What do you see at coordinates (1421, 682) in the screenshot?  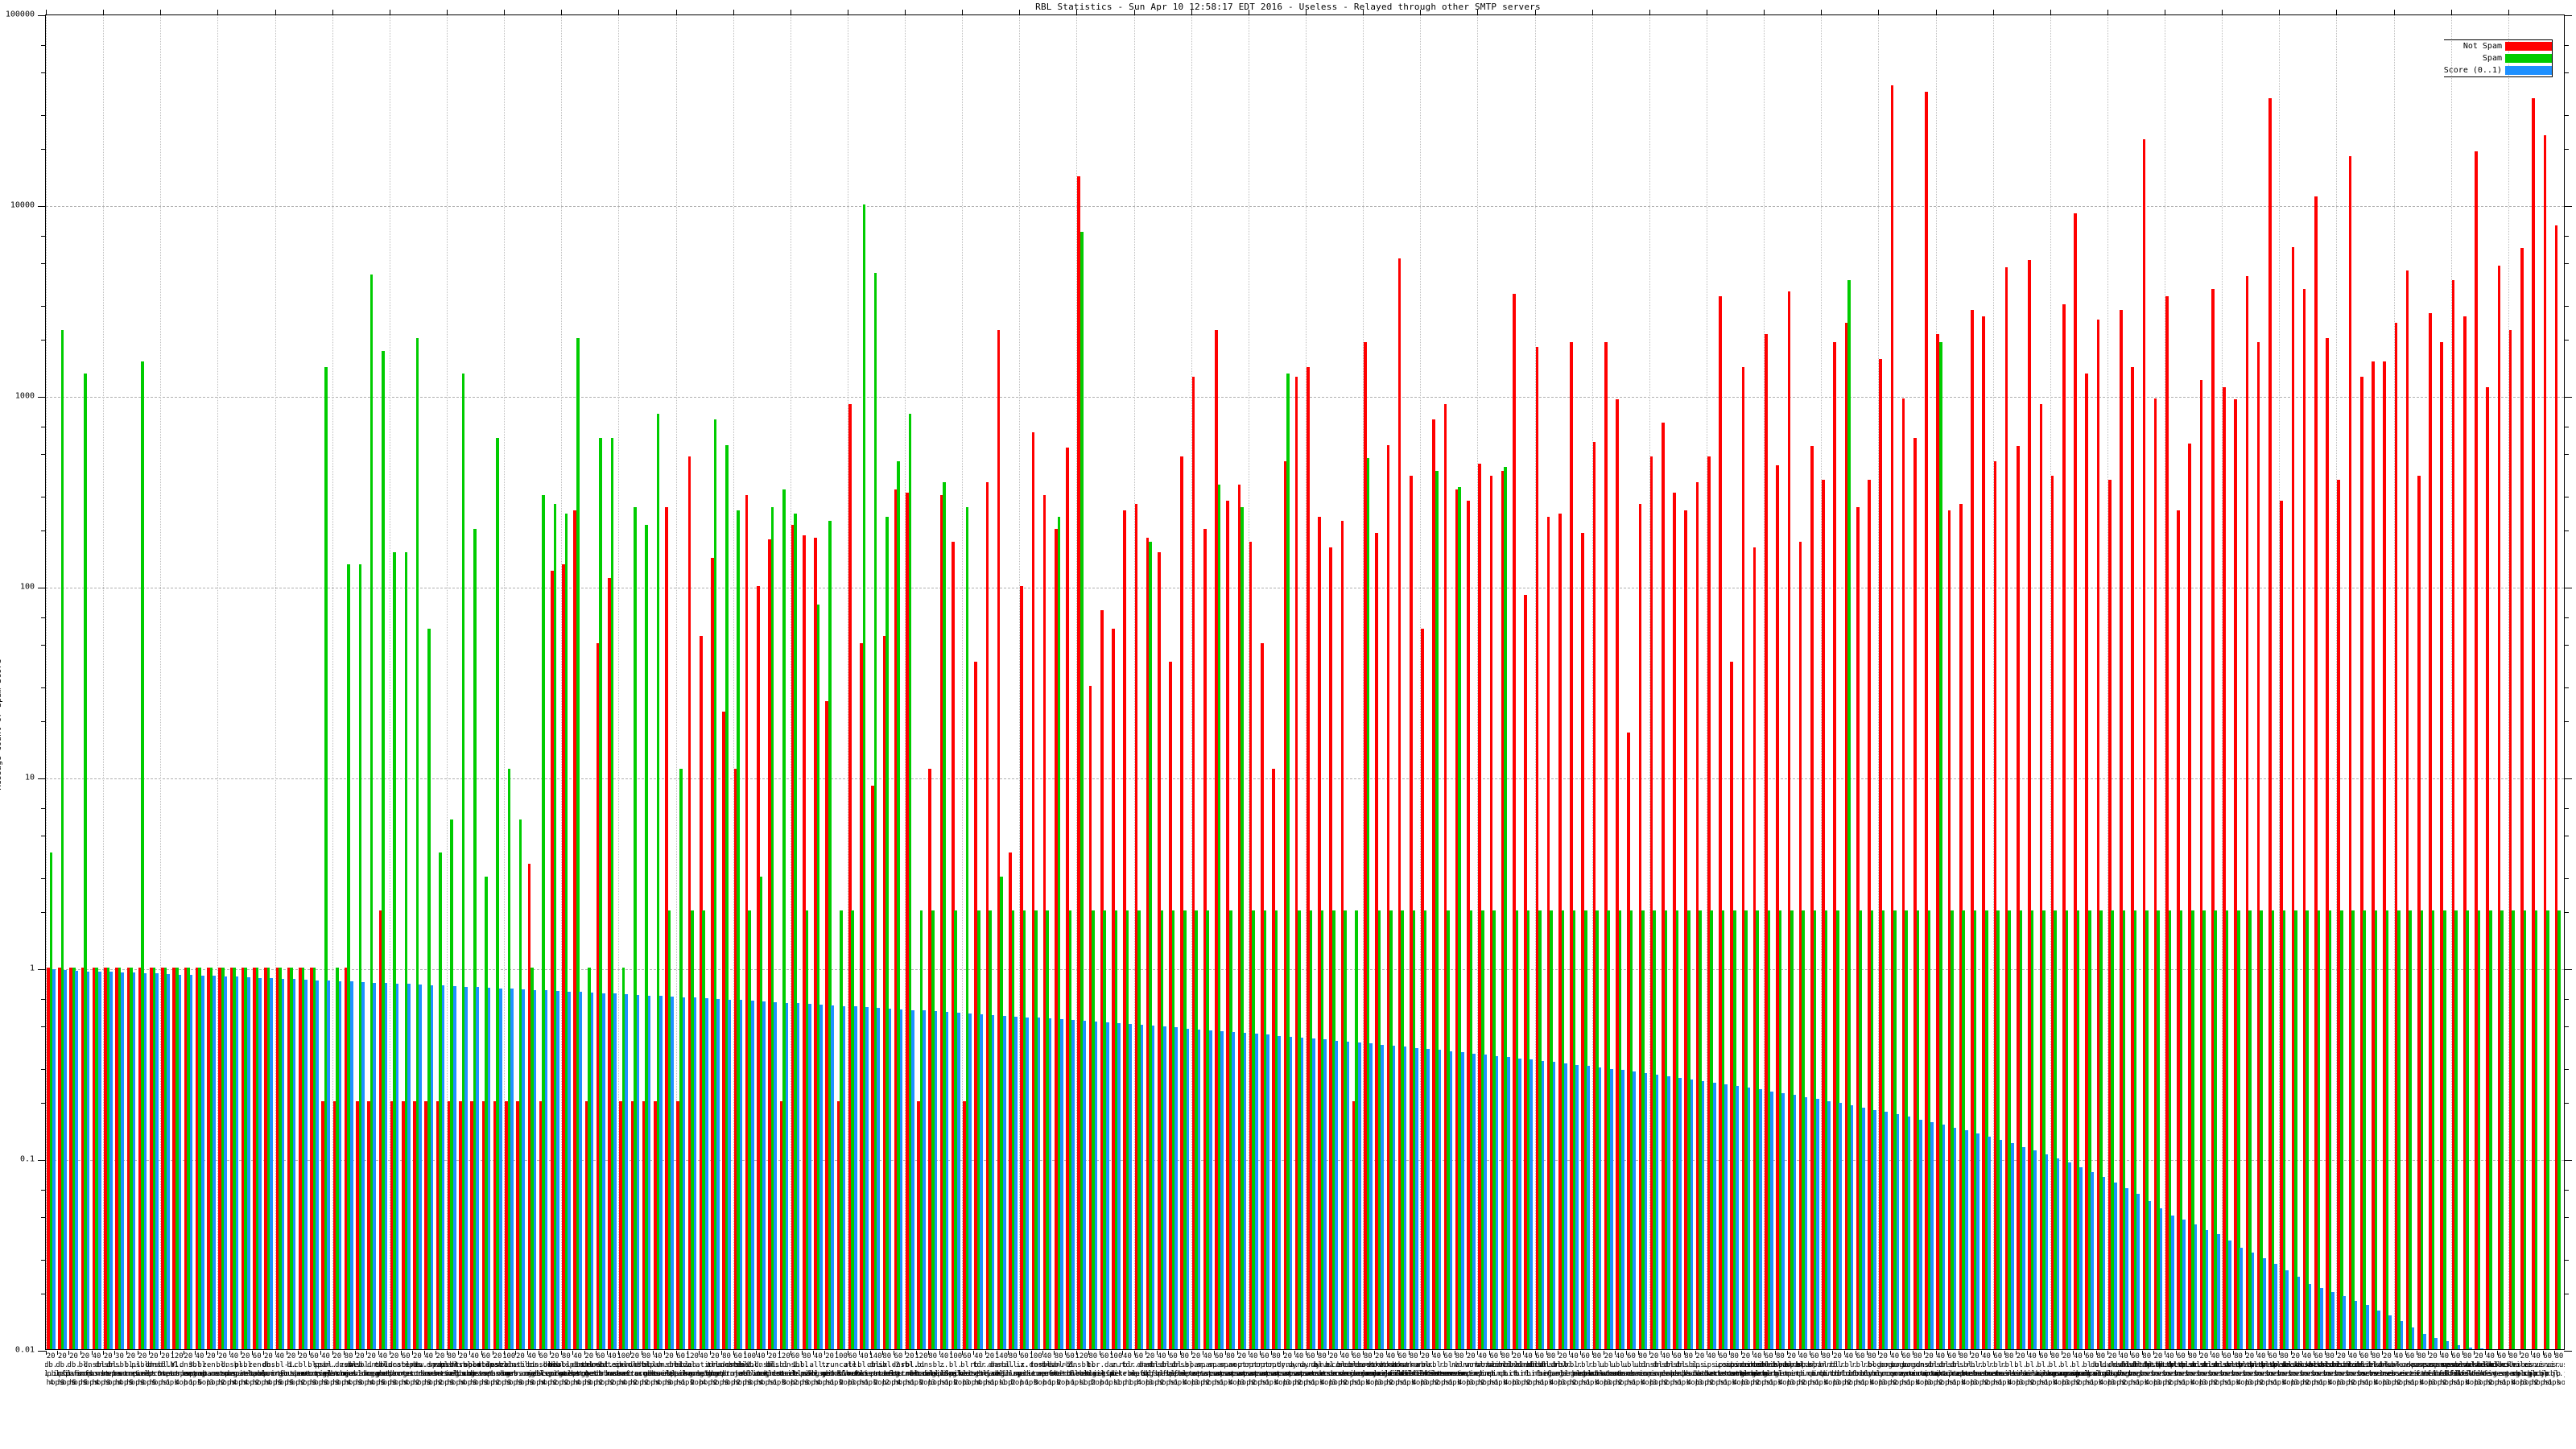 I see `grid-line-vertical` at bounding box center [1421, 682].